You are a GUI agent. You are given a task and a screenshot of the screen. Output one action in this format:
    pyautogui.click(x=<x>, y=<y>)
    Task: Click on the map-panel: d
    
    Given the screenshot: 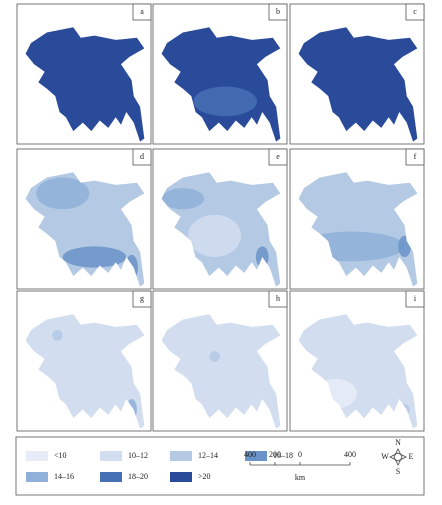 What is the action you would take?
    pyautogui.click(x=84, y=219)
    